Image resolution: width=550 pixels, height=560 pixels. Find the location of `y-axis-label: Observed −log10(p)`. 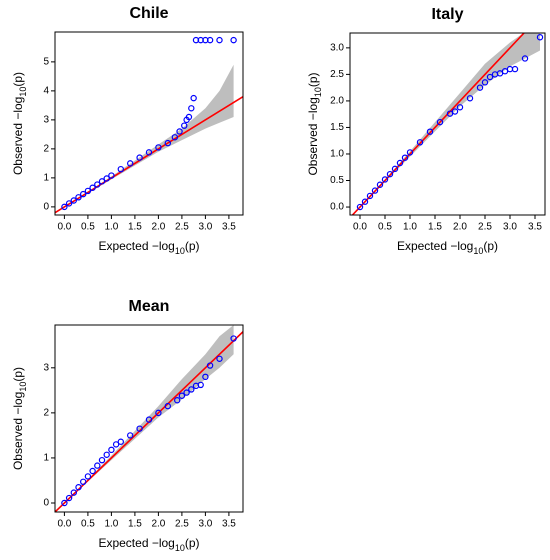

y-axis-label: Observed −log10(p) is located at coordinates (314, 123).